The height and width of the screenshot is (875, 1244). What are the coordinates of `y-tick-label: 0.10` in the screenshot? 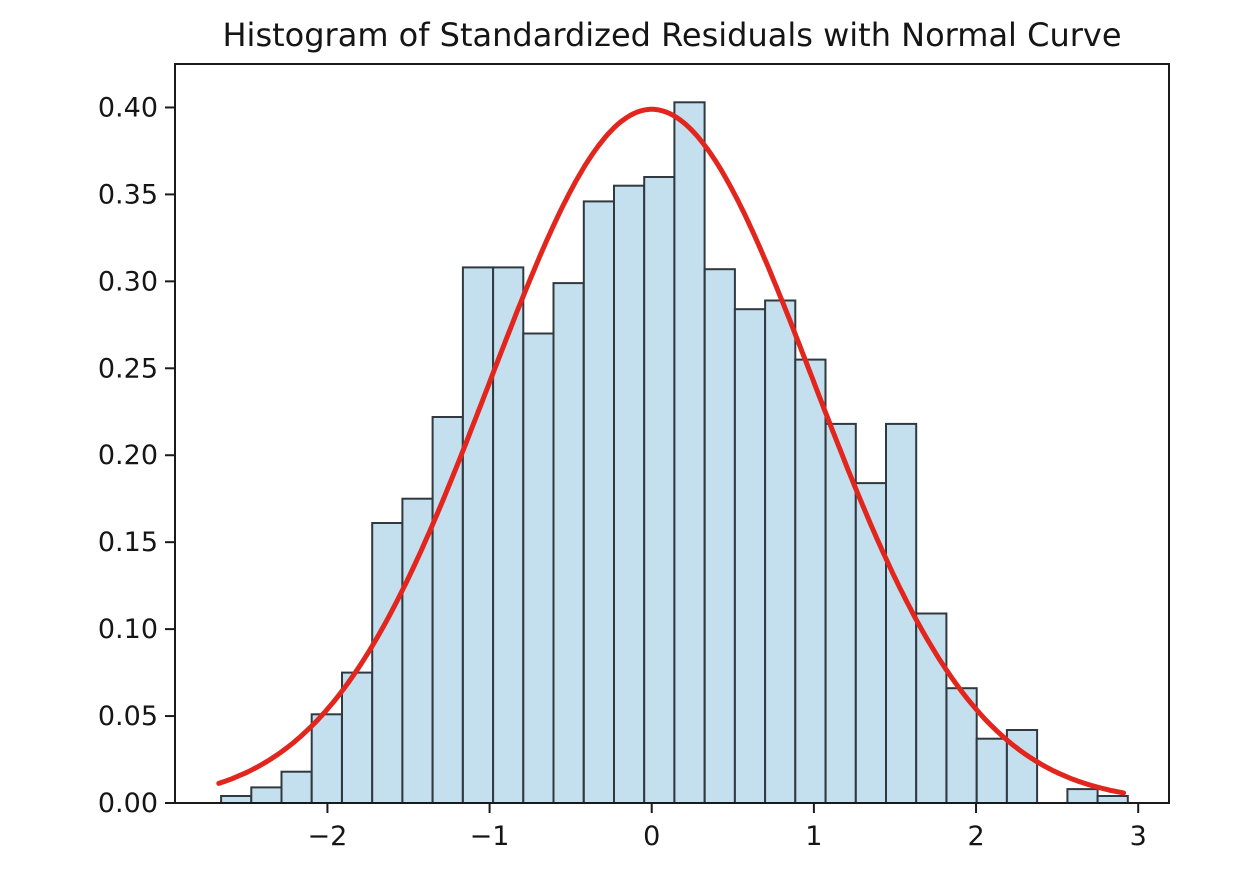 It's located at (128, 629).